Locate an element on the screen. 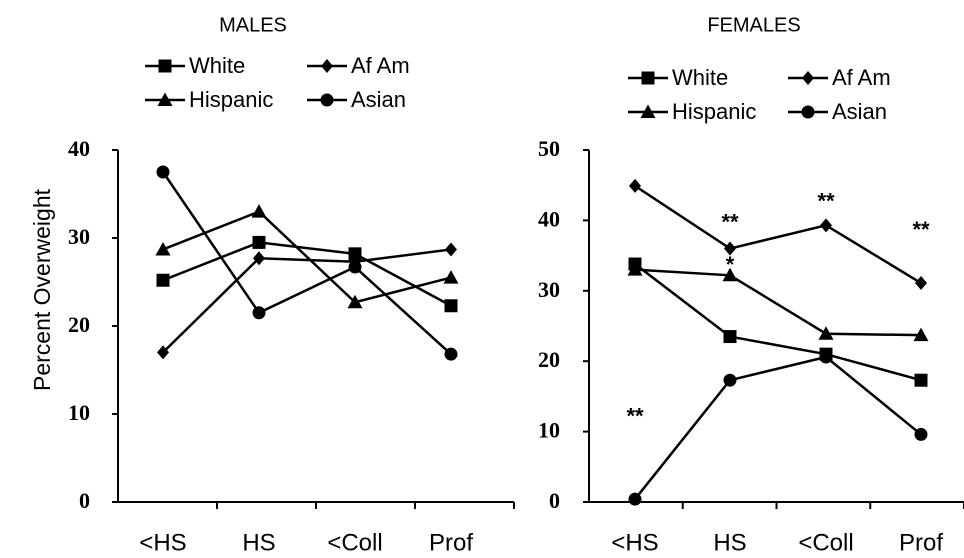  chart-title: MALES is located at coordinates (253, 25).